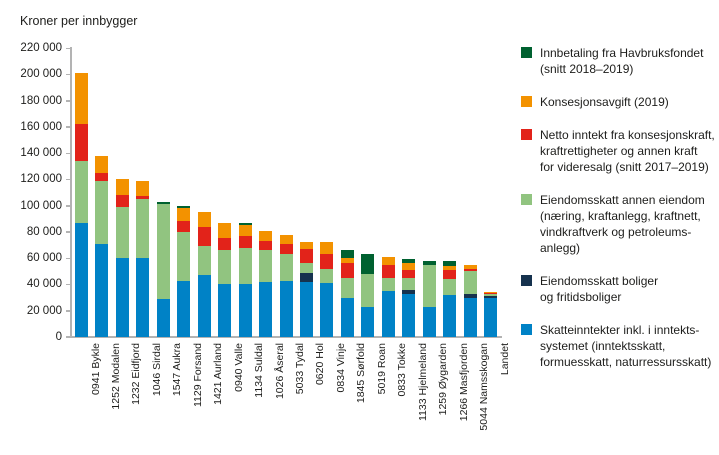  Describe the element at coordinates (259, 370) in the screenshot. I see `x-category-label: 1134 Suldal` at that location.